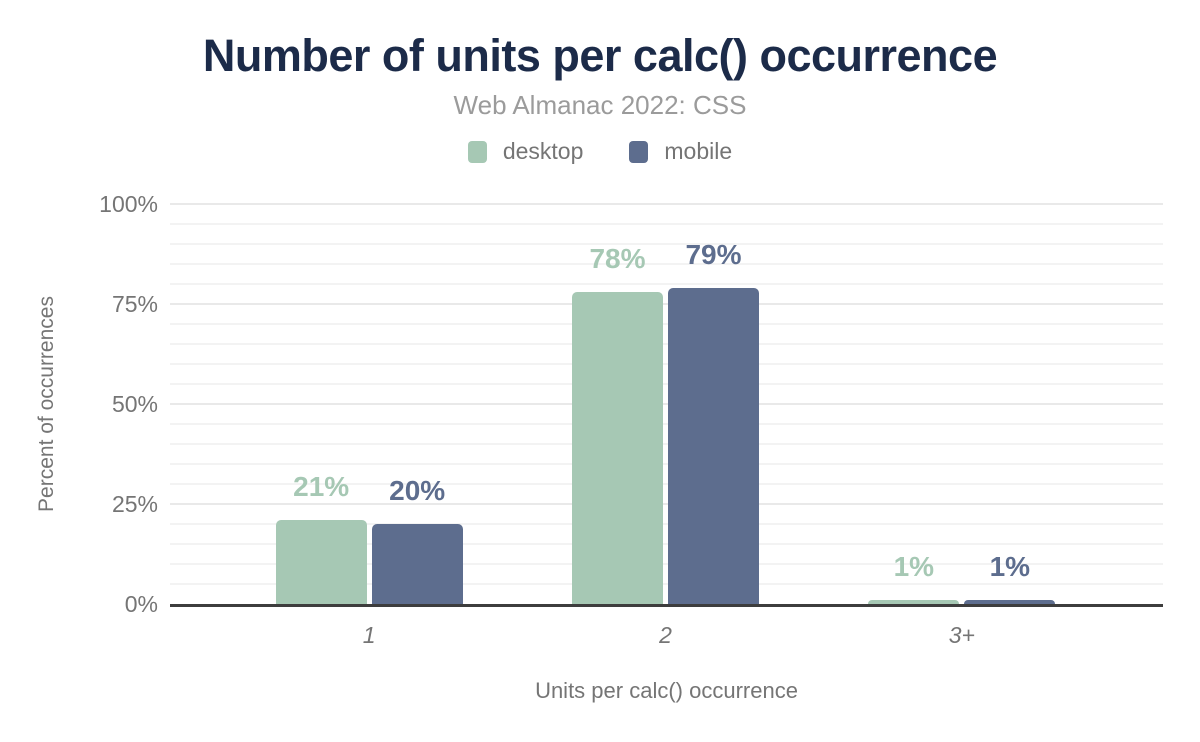 This screenshot has height=742, width=1200. I want to click on x-tick-label: 2, so click(665, 635).